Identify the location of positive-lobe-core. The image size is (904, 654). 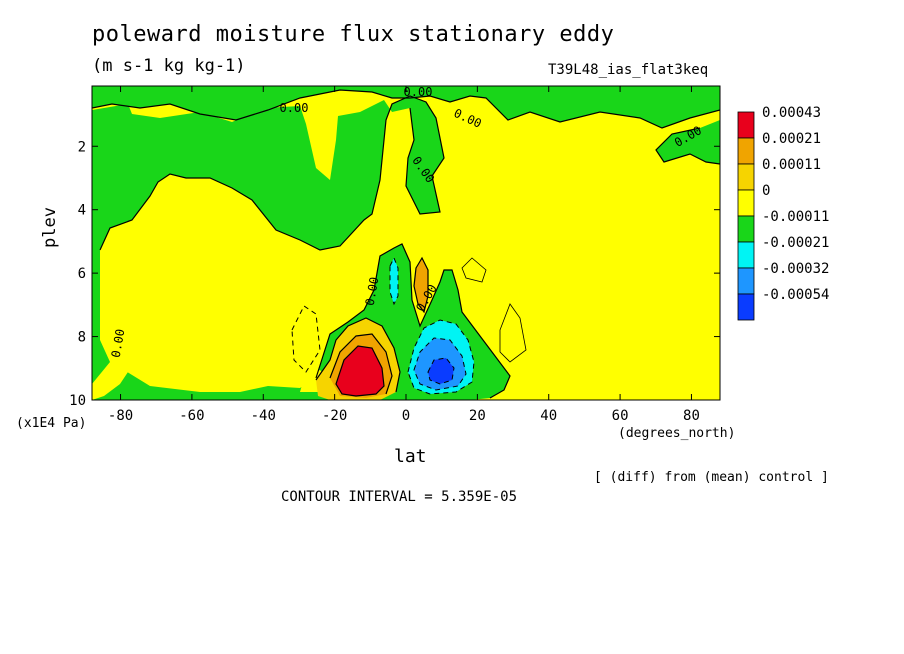
(360, 371).